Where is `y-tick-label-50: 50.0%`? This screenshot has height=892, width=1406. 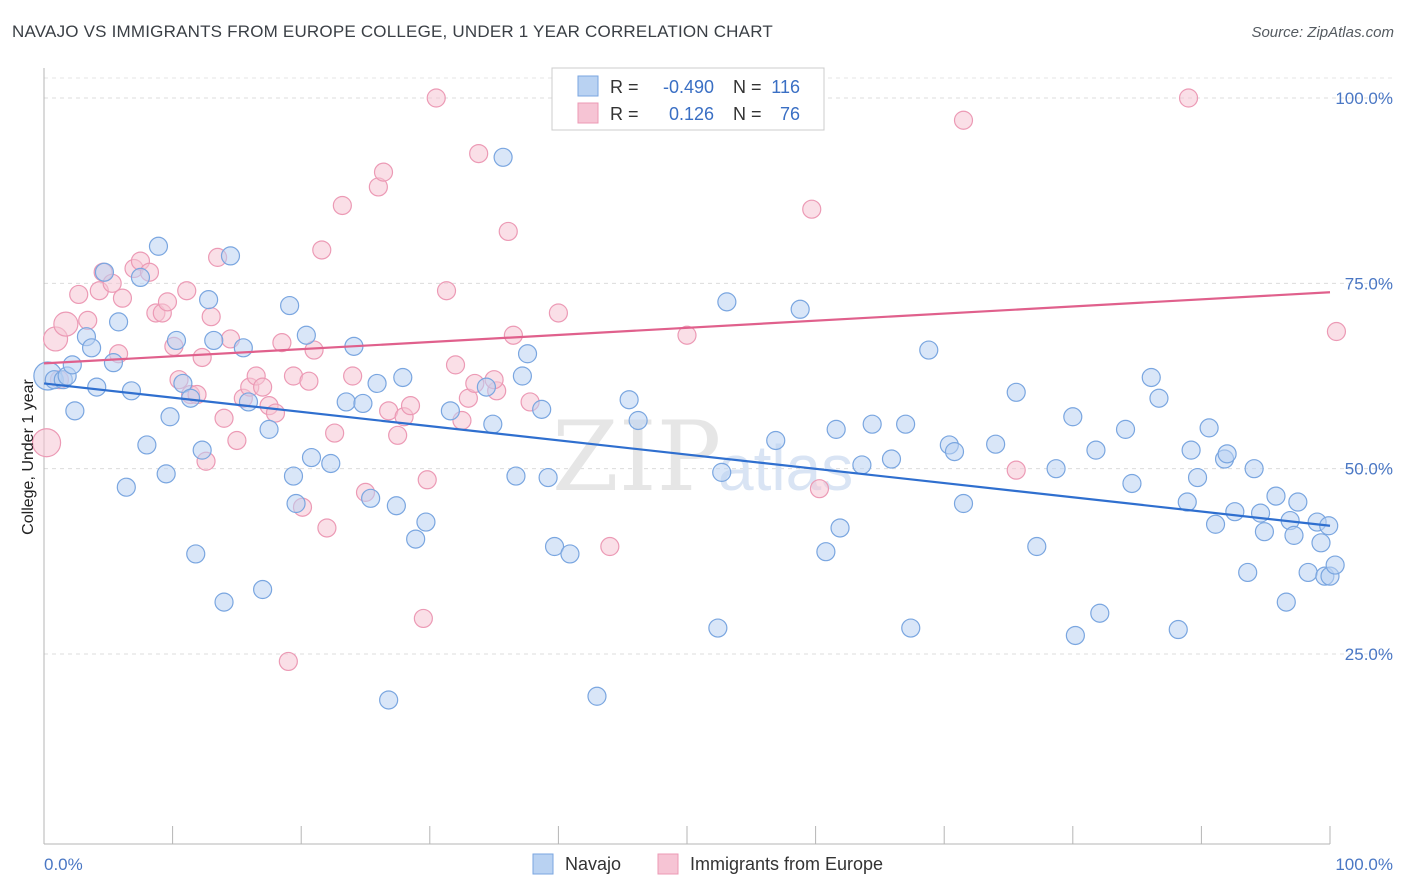
y-tick-label-50: 50.0% is located at coordinates (1369, 469).